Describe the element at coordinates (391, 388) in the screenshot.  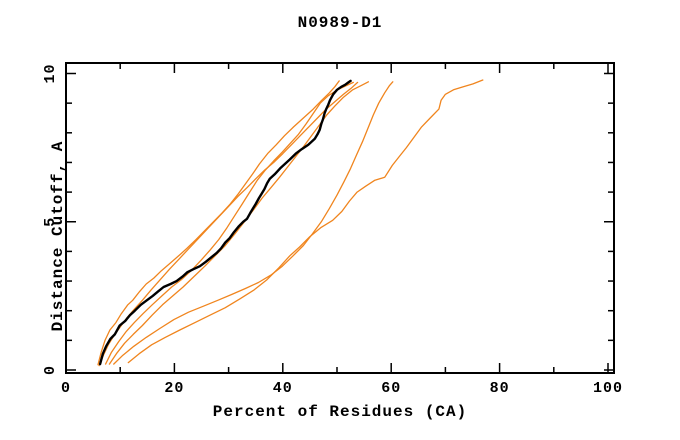
I see `x-tick-label: 60` at that location.